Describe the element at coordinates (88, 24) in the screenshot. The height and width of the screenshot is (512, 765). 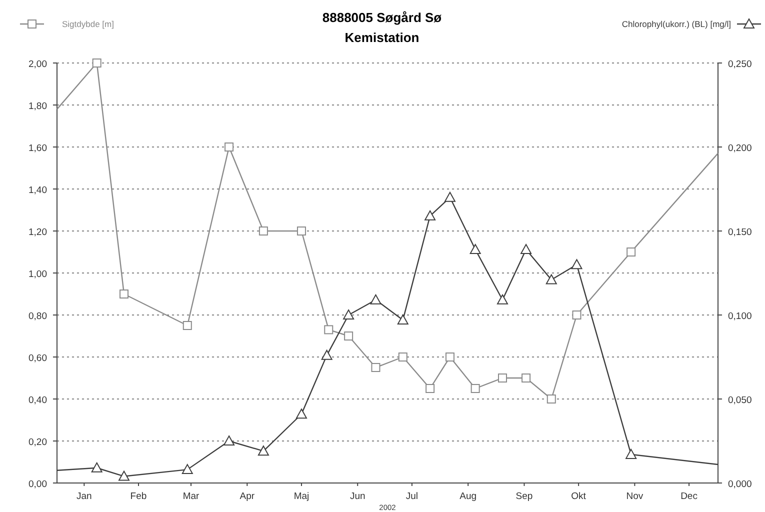
I see `legend-label: Sigtdybde [m]` at that location.